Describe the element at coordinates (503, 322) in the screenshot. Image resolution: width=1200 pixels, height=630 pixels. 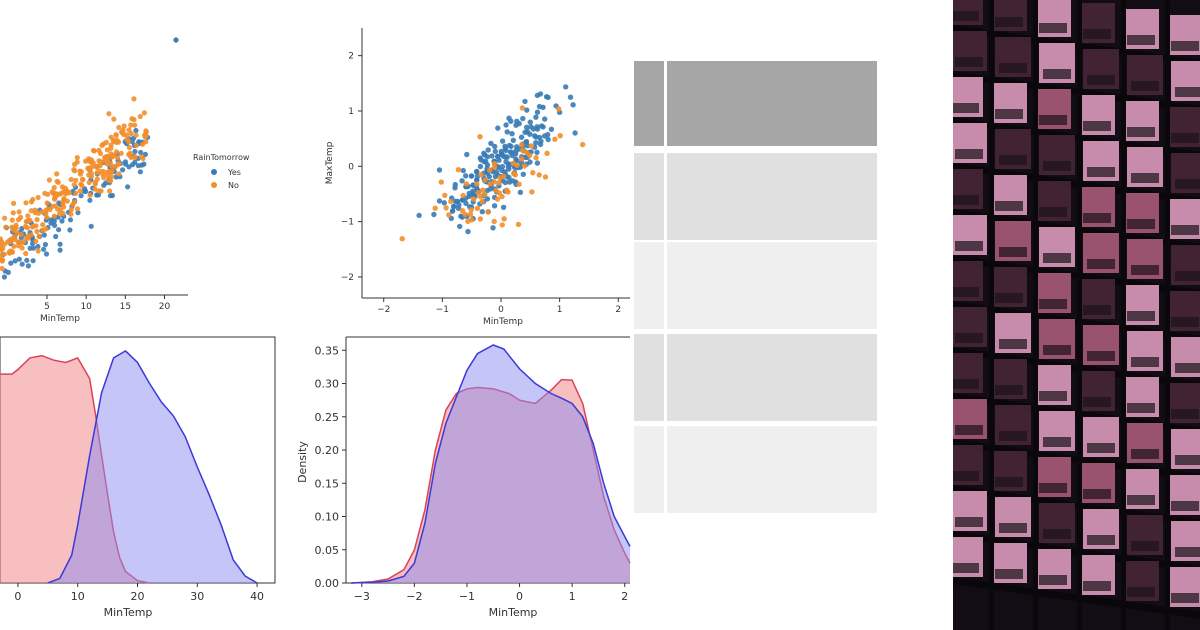
I see `scatter2-x-label: MinTemp` at that location.